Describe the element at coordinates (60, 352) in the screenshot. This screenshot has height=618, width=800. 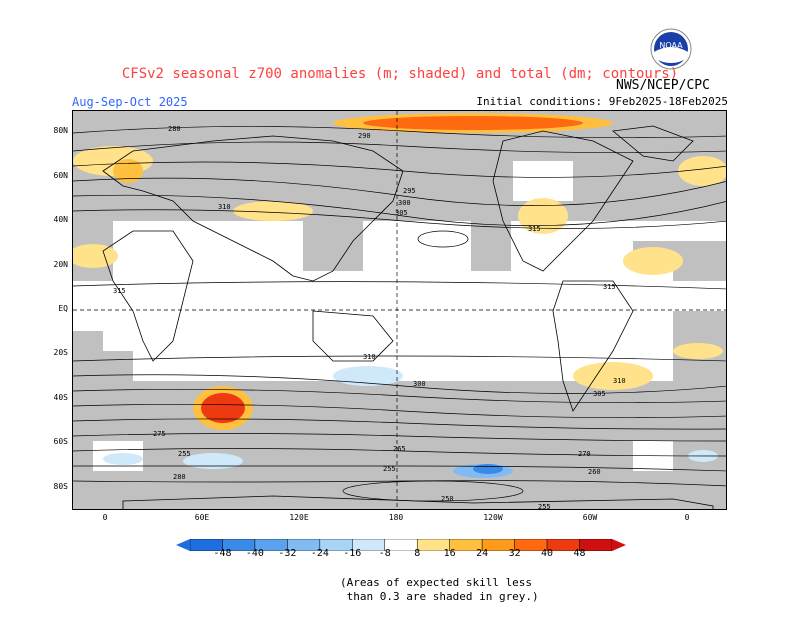
I see `lat-label: 20S` at that location.